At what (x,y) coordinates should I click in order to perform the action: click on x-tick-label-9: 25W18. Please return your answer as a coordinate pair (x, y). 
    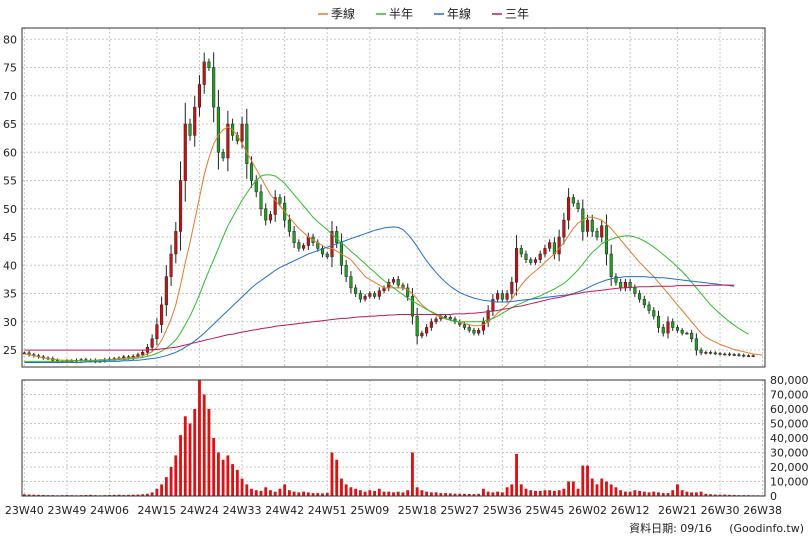
    Looking at the image, I should click on (417, 510).